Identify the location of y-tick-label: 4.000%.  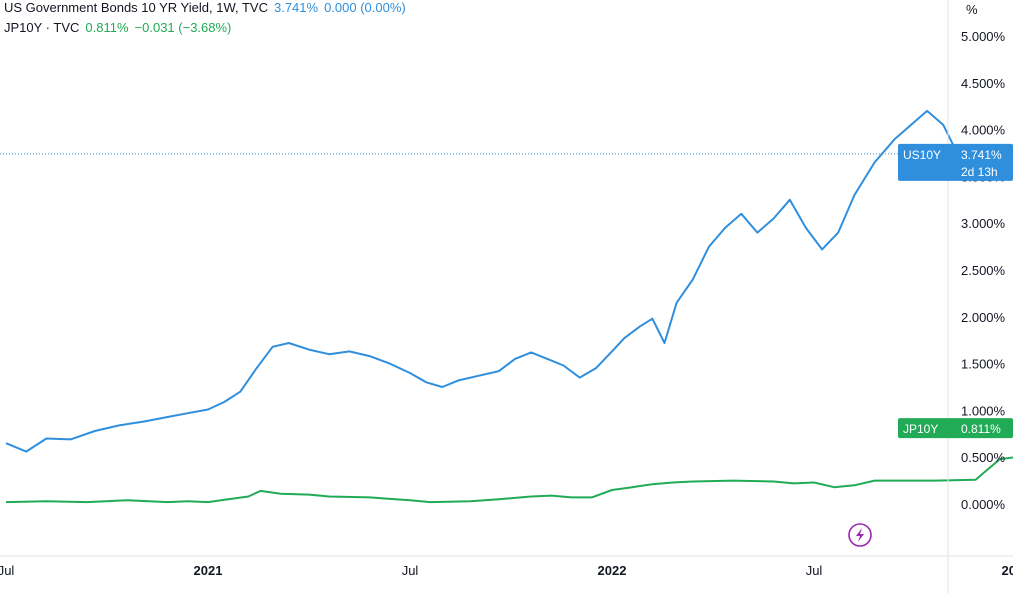
(983, 130).